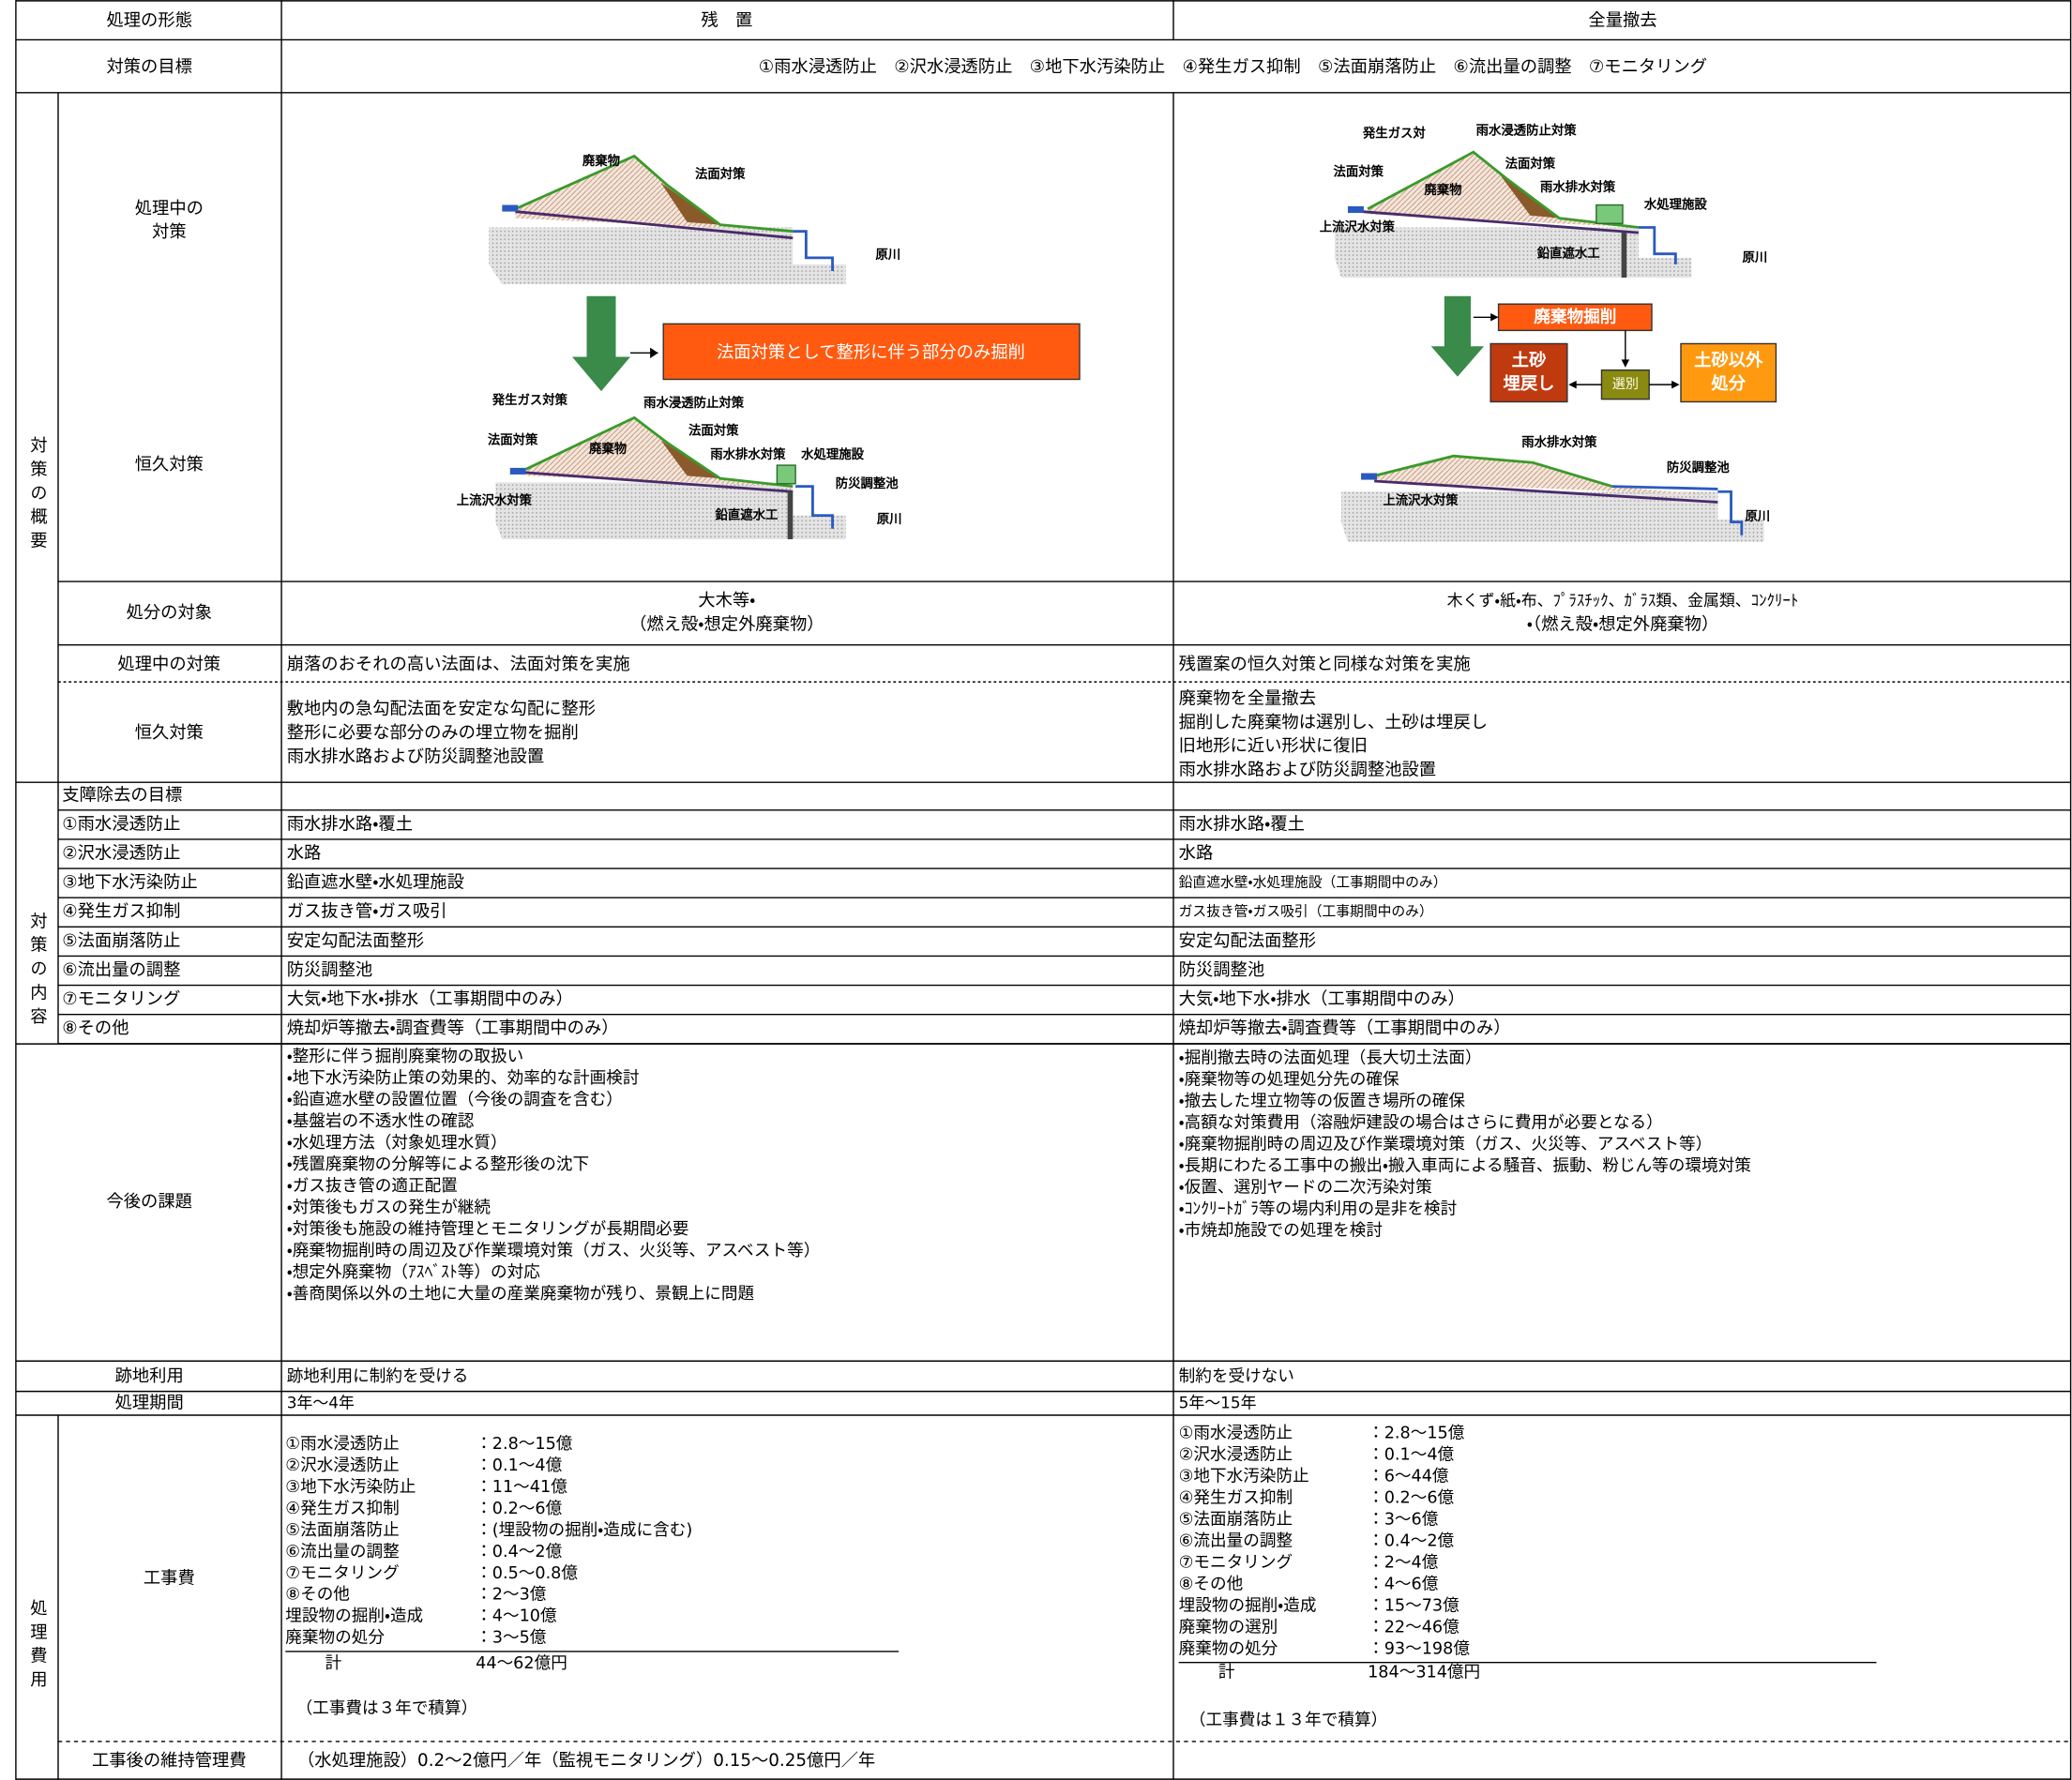 This screenshot has width=2072, height=1780. I want to click on cell-text: 大木等・, so click(726, 601).